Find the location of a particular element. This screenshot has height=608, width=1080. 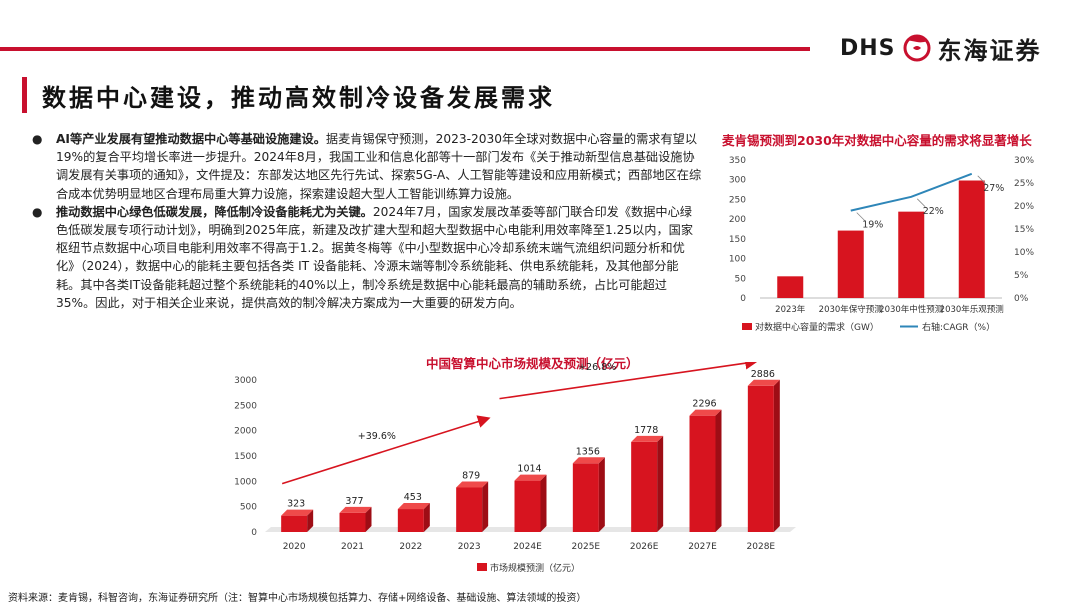

header-accent-bar is located at coordinates (405, 49).